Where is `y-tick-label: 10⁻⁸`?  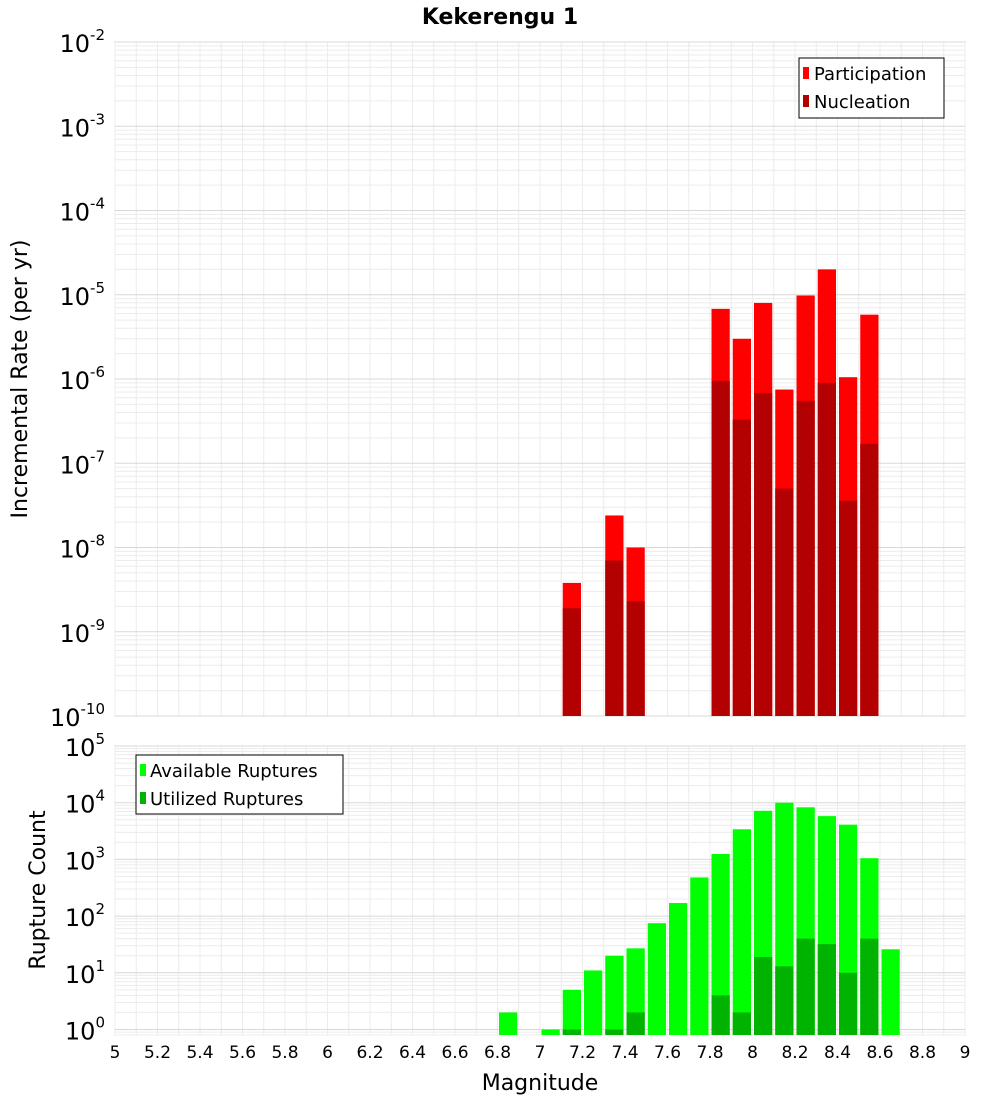
y-tick-label: 10⁻⁸ is located at coordinates (82, 548).